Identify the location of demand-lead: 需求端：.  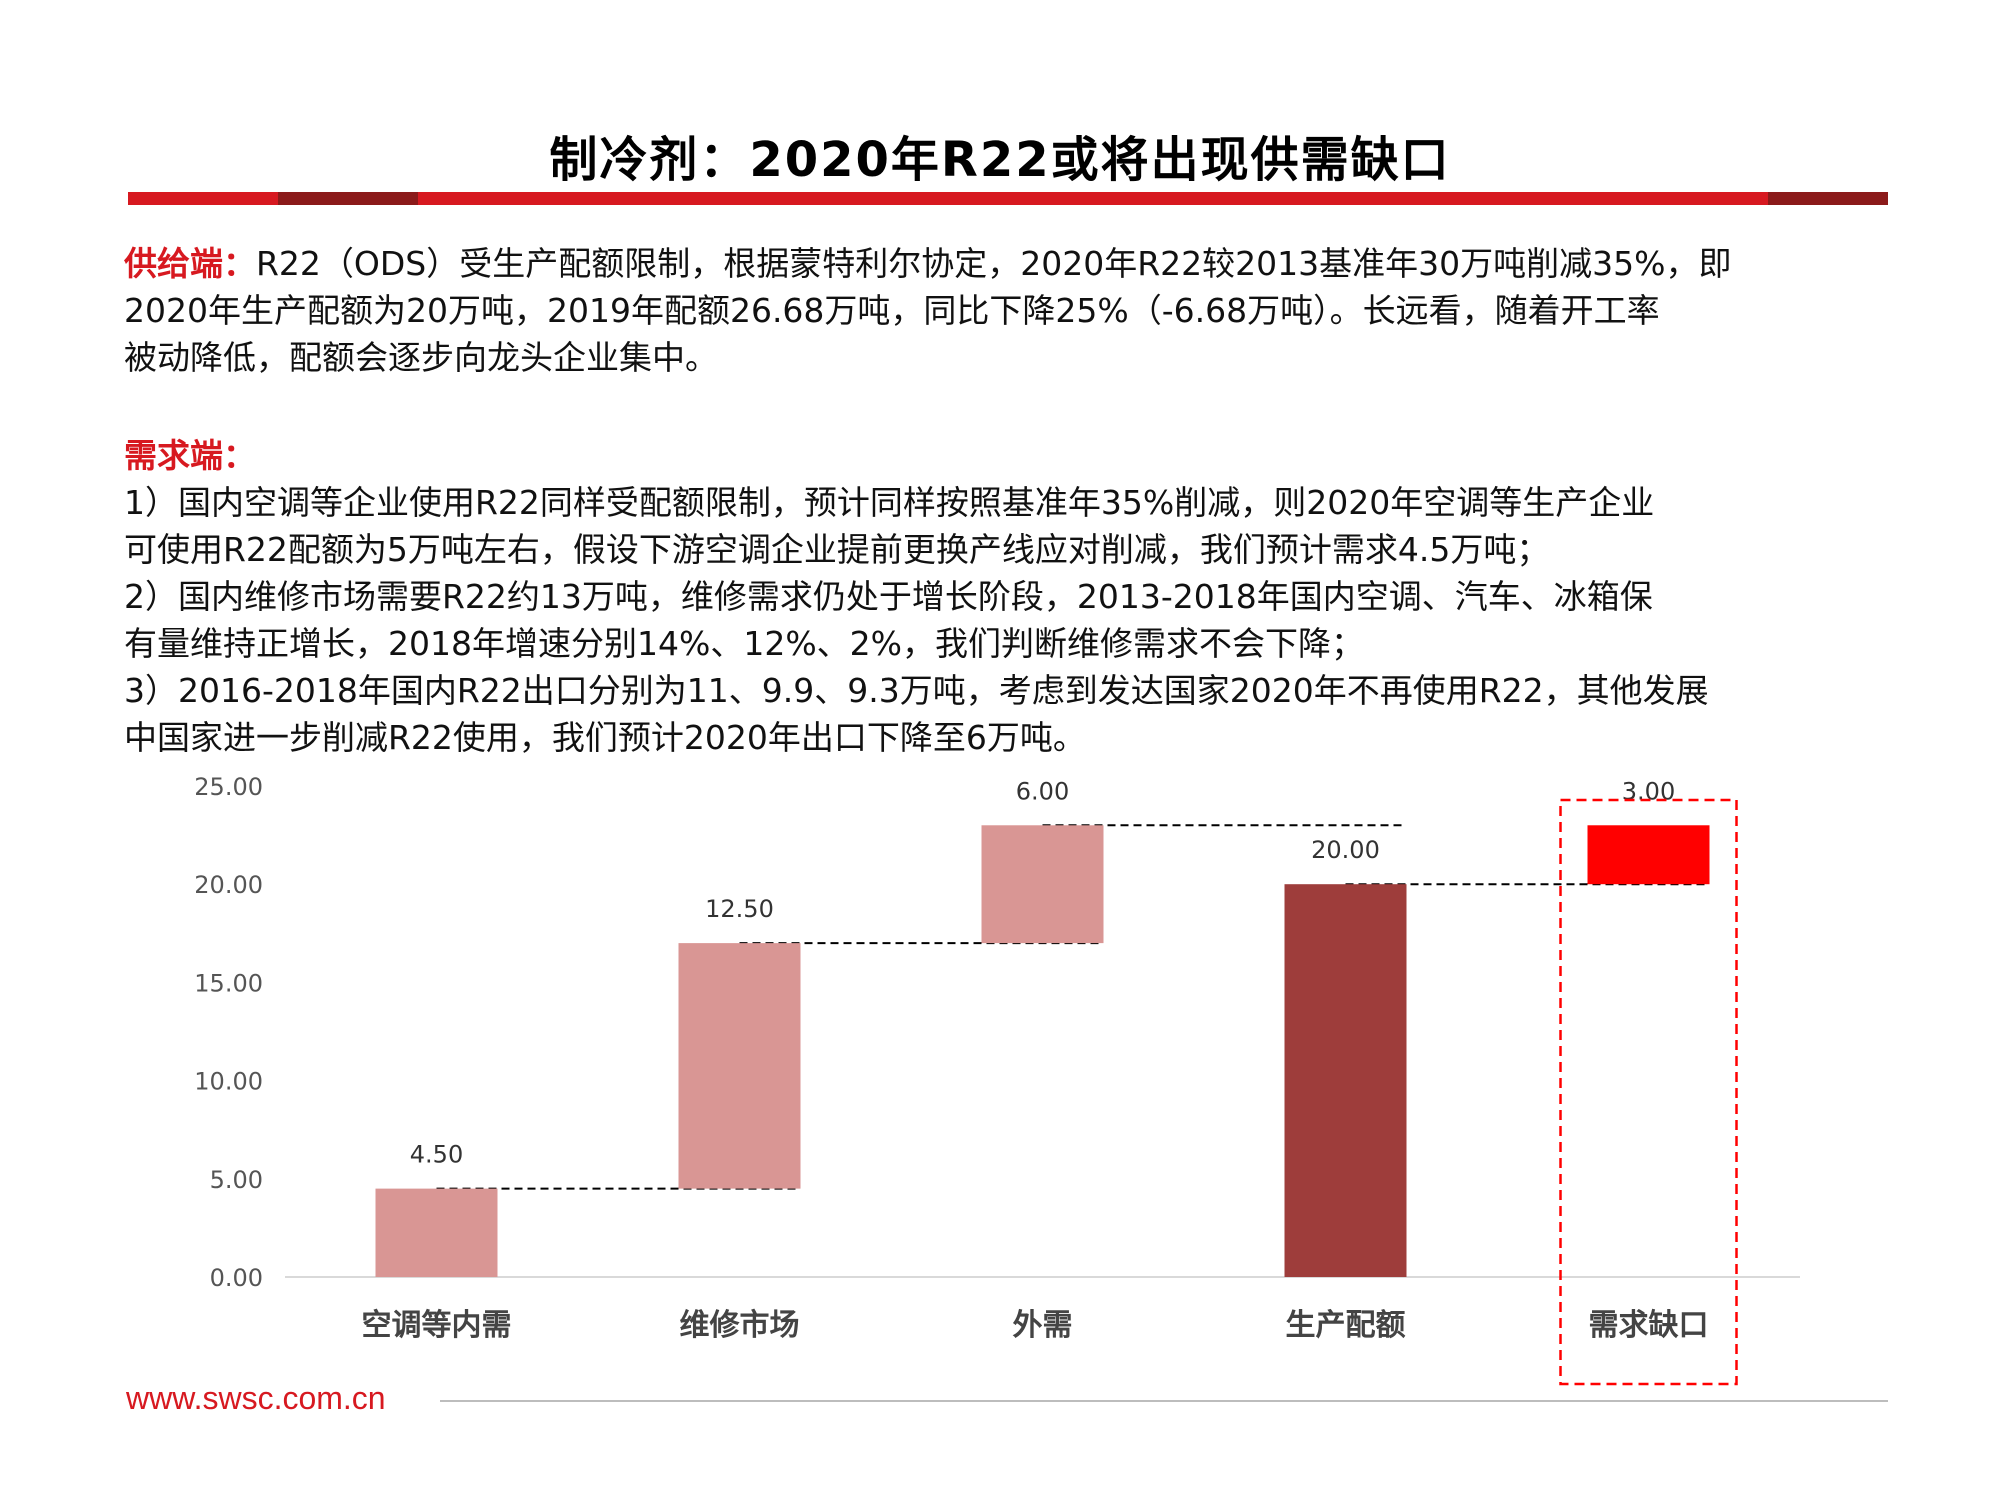
(190, 455).